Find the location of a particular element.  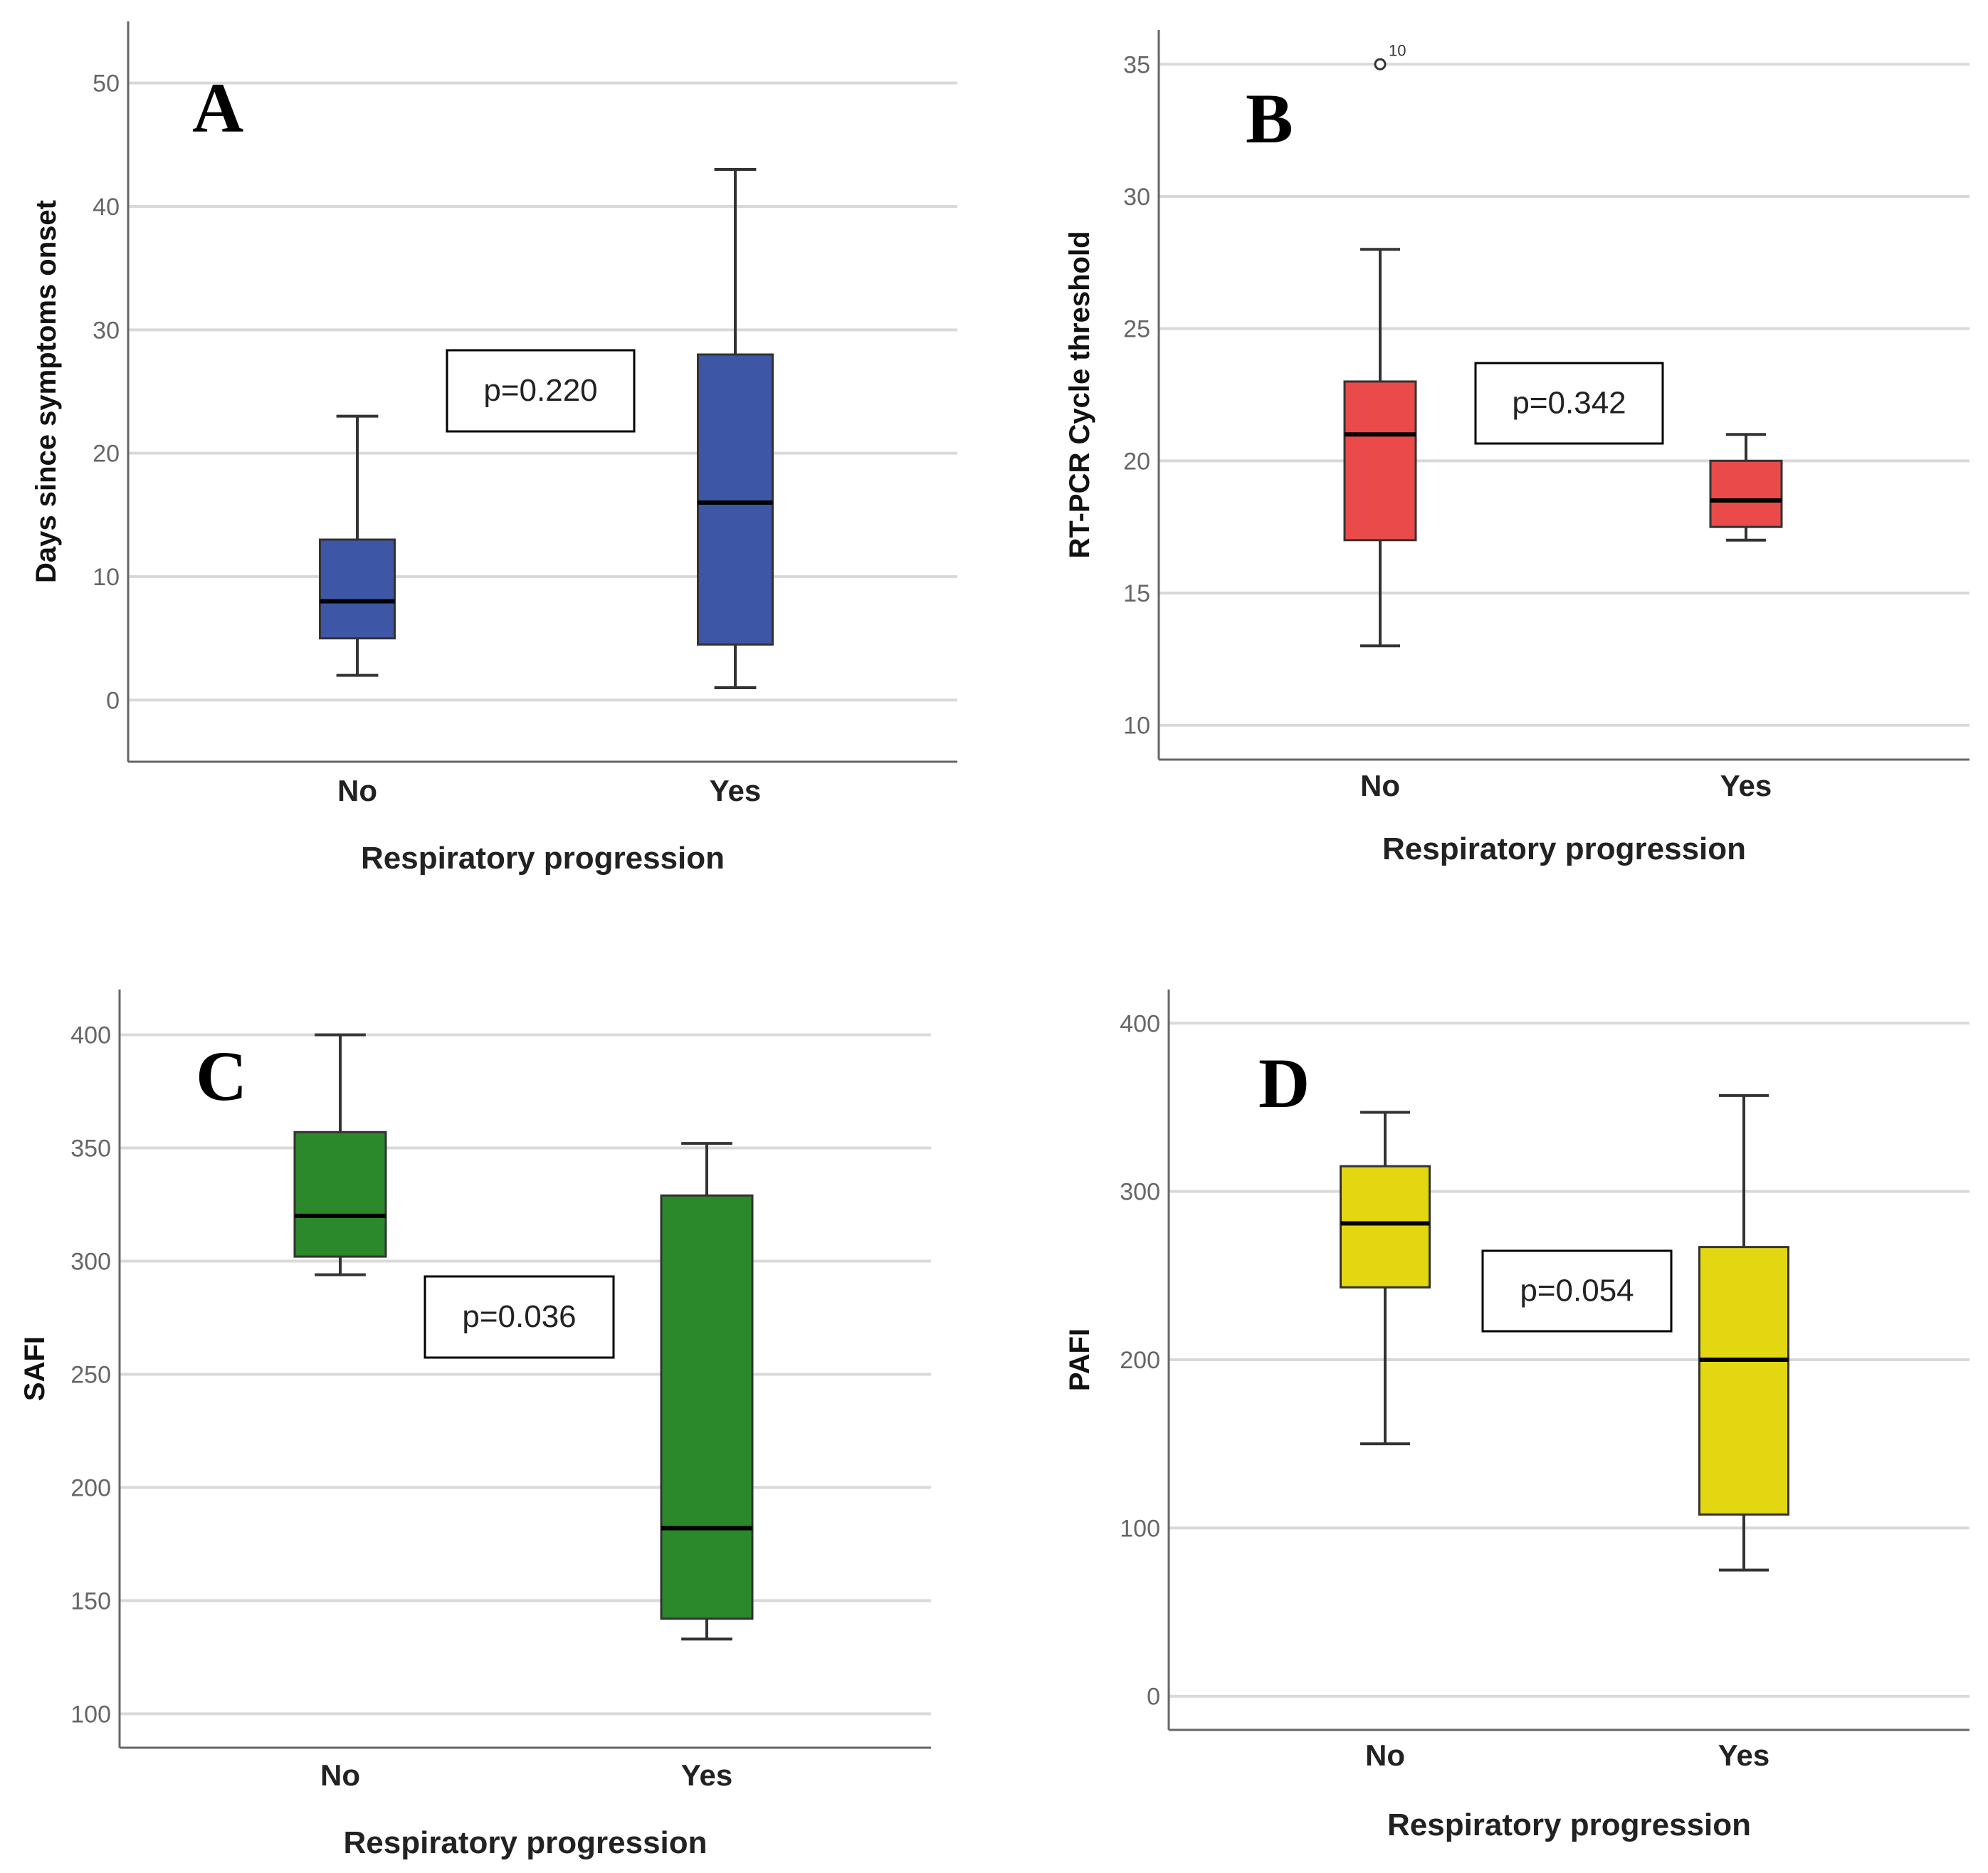

y-tick-label: 50 is located at coordinates (106, 84).